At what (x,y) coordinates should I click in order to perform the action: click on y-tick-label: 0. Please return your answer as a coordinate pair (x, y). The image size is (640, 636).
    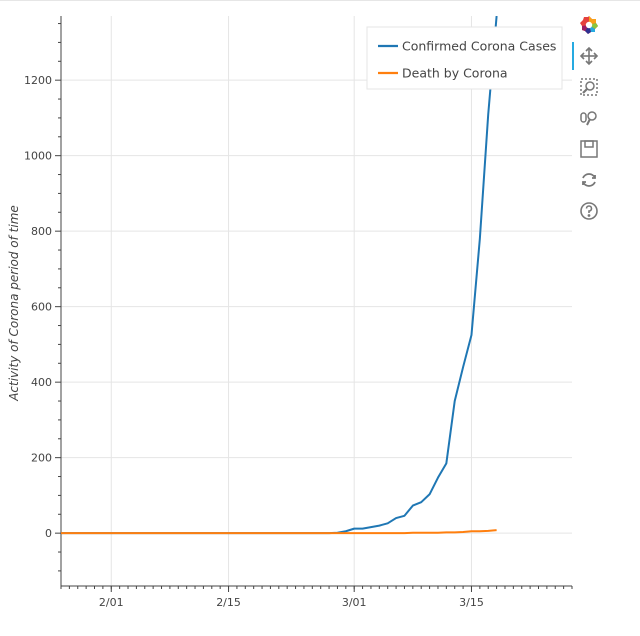
    Looking at the image, I should click on (48, 533).